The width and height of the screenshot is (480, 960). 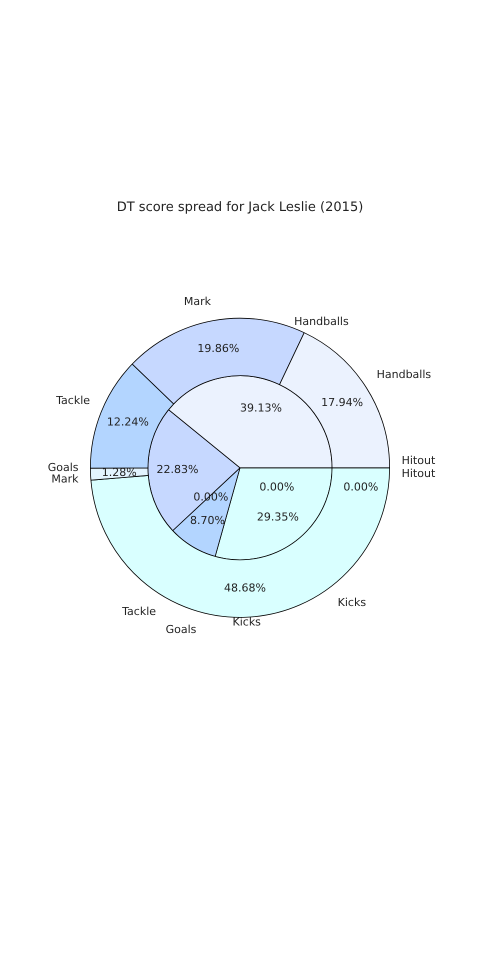 What do you see at coordinates (177, 469) in the screenshot?
I see `data-label: 22.83%` at bounding box center [177, 469].